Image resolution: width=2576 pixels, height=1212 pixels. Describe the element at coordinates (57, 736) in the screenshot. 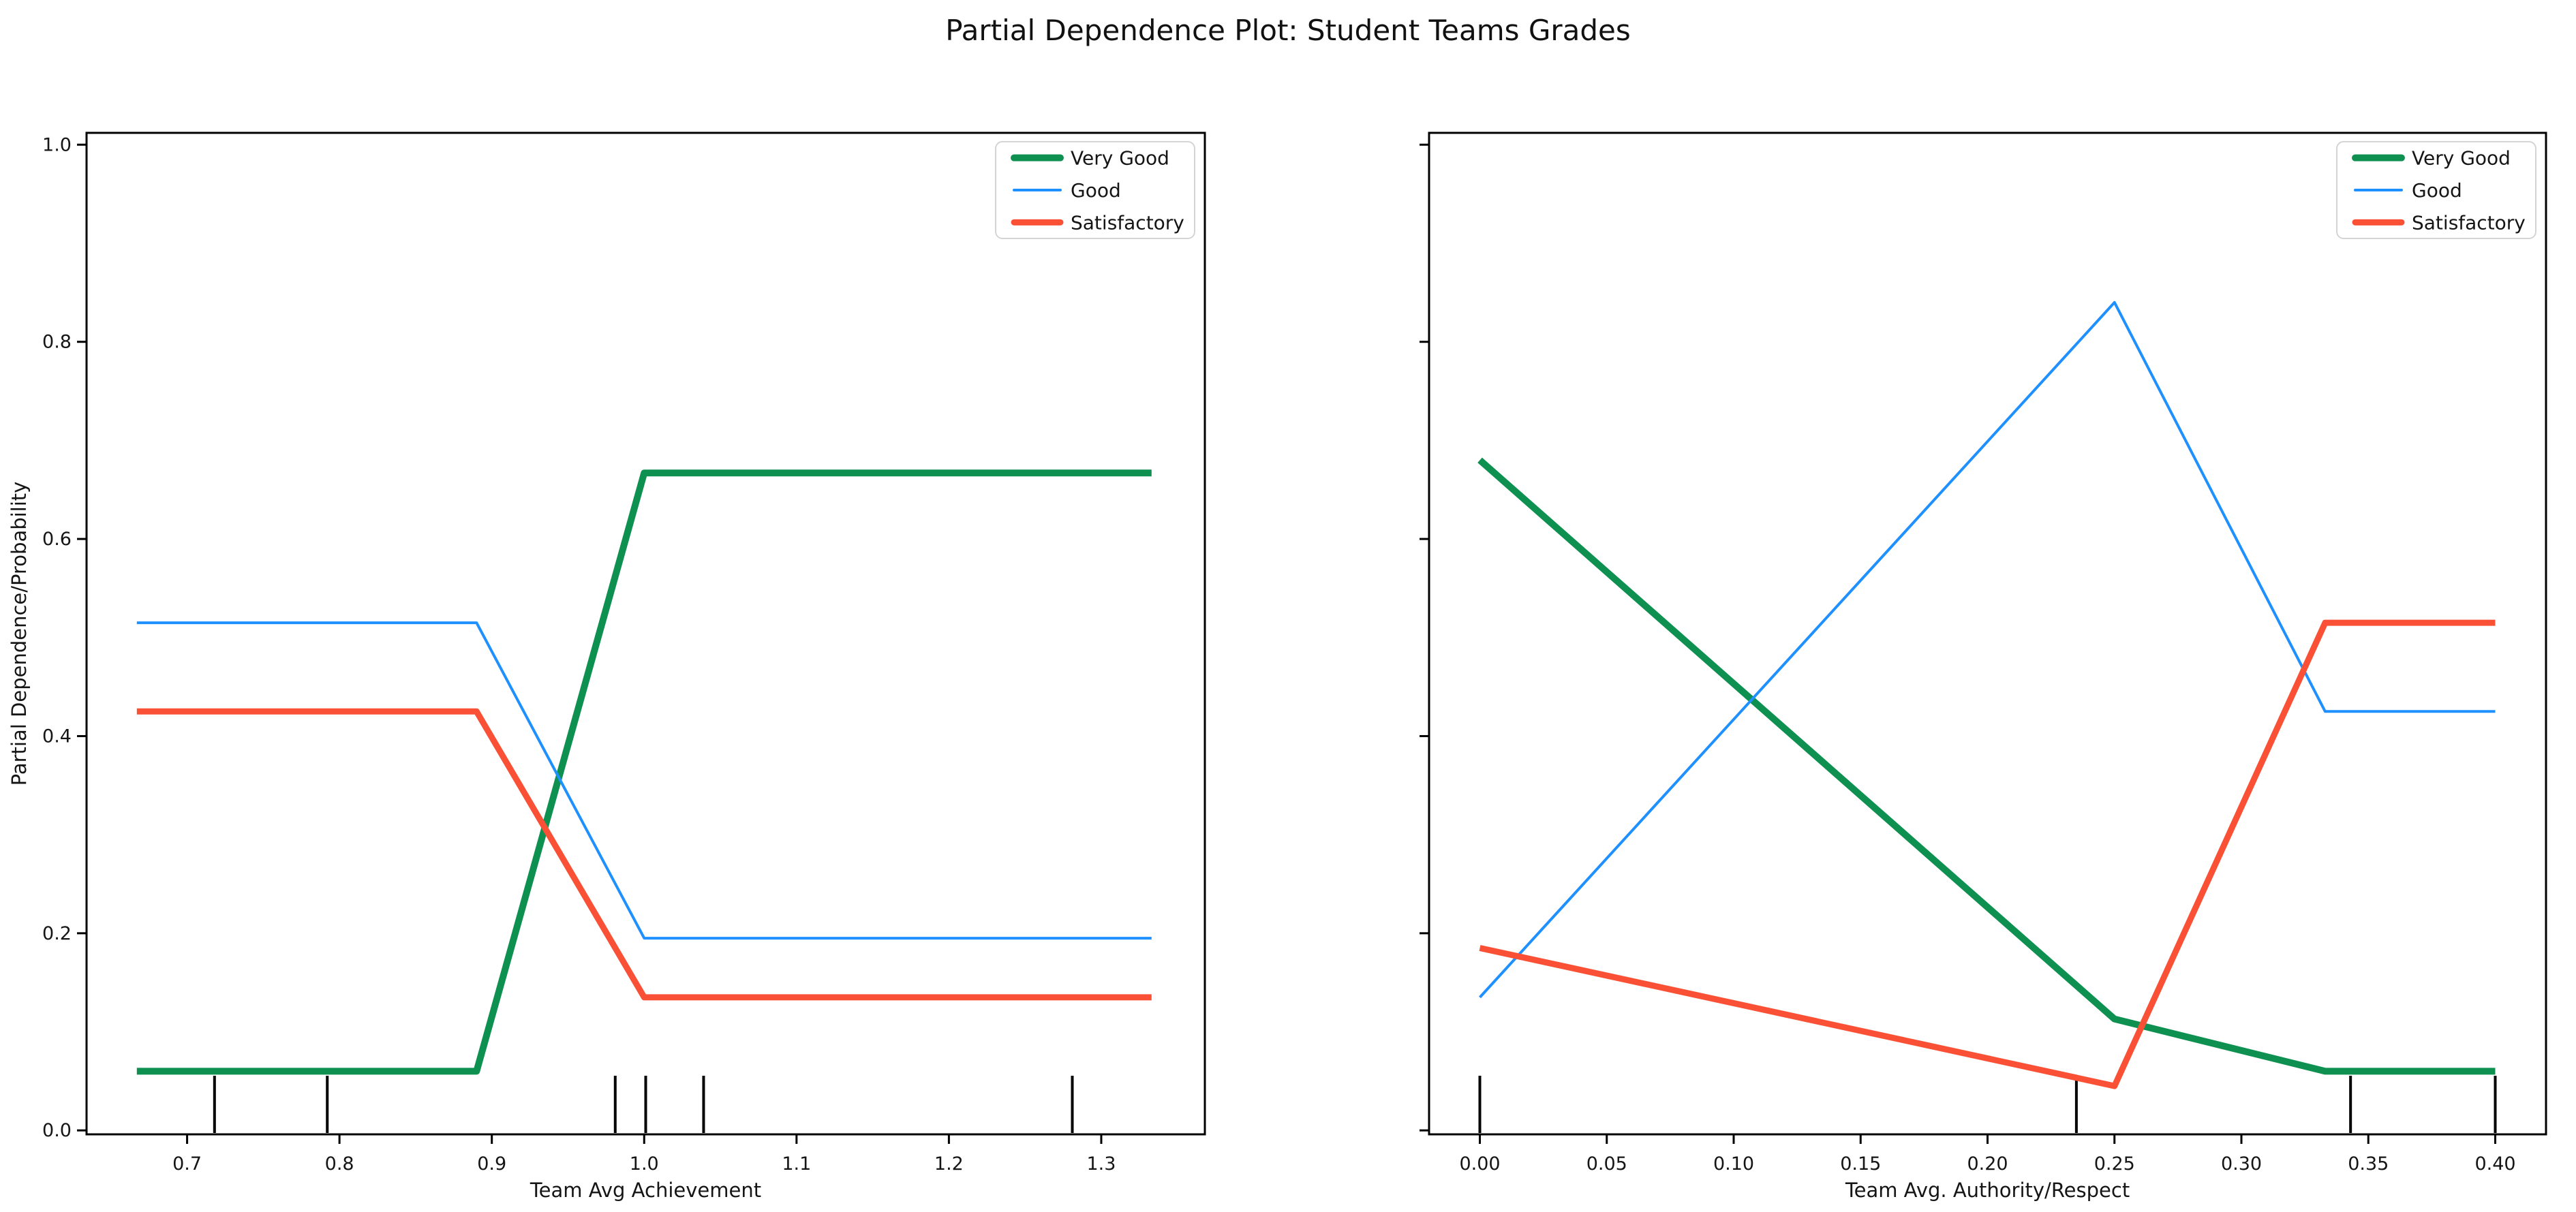

I see `y-tick-label: 0.4` at that location.